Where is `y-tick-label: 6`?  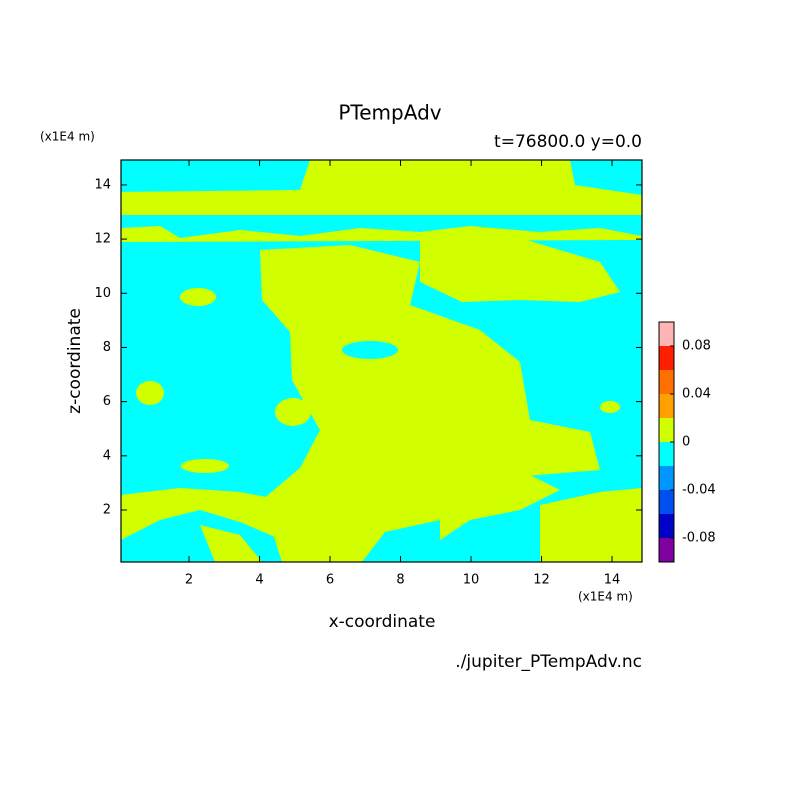
y-tick-label: 6 is located at coordinates (107, 401).